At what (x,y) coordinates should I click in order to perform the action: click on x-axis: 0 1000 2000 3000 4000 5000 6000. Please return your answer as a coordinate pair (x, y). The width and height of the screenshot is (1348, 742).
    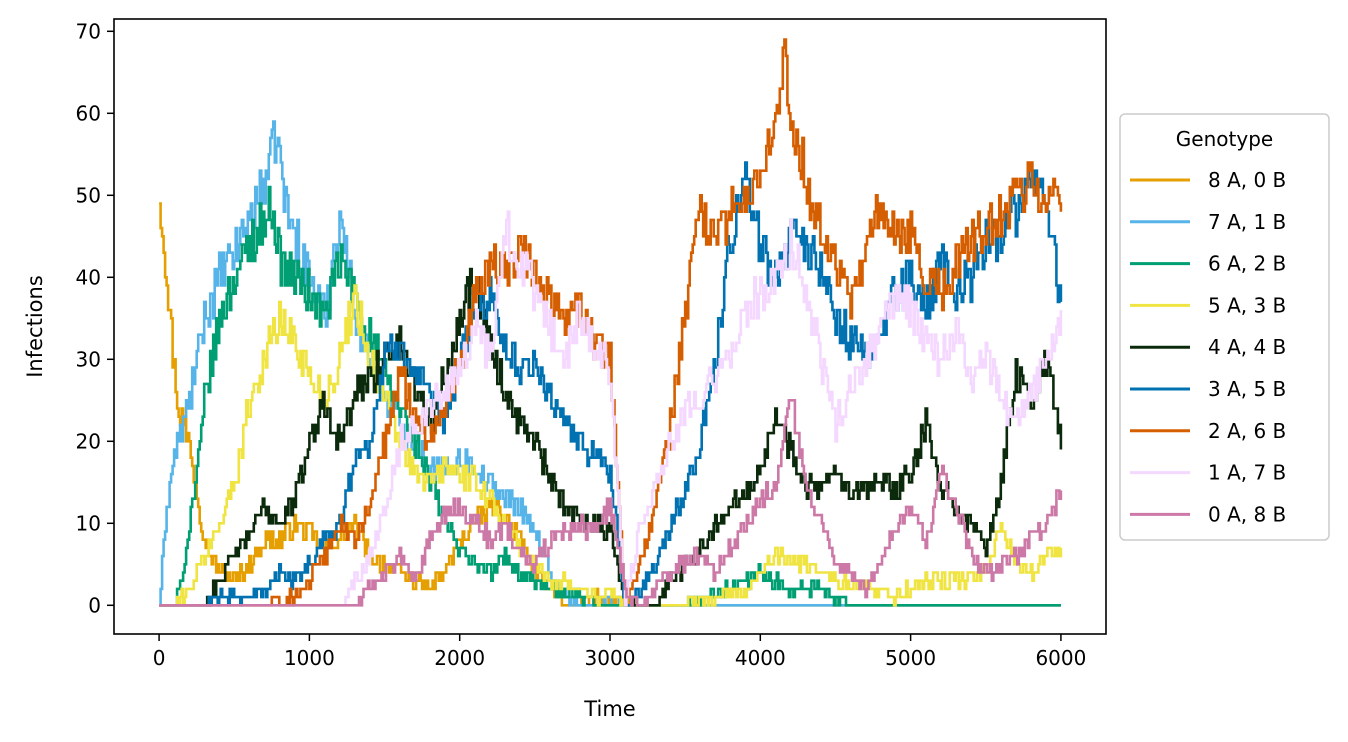
    Looking at the image, I should click on (619, 652).